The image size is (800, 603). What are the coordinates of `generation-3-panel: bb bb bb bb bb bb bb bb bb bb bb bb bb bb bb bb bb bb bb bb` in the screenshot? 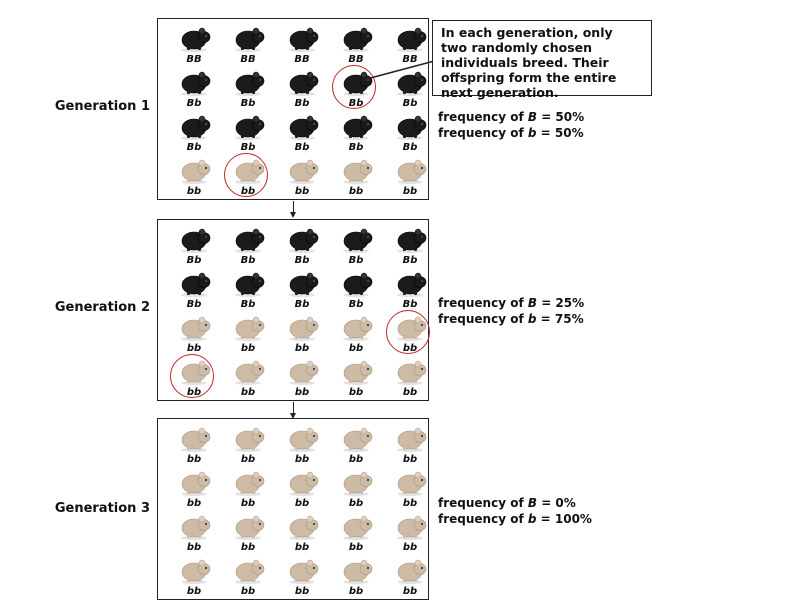 It's located at (293, 509).